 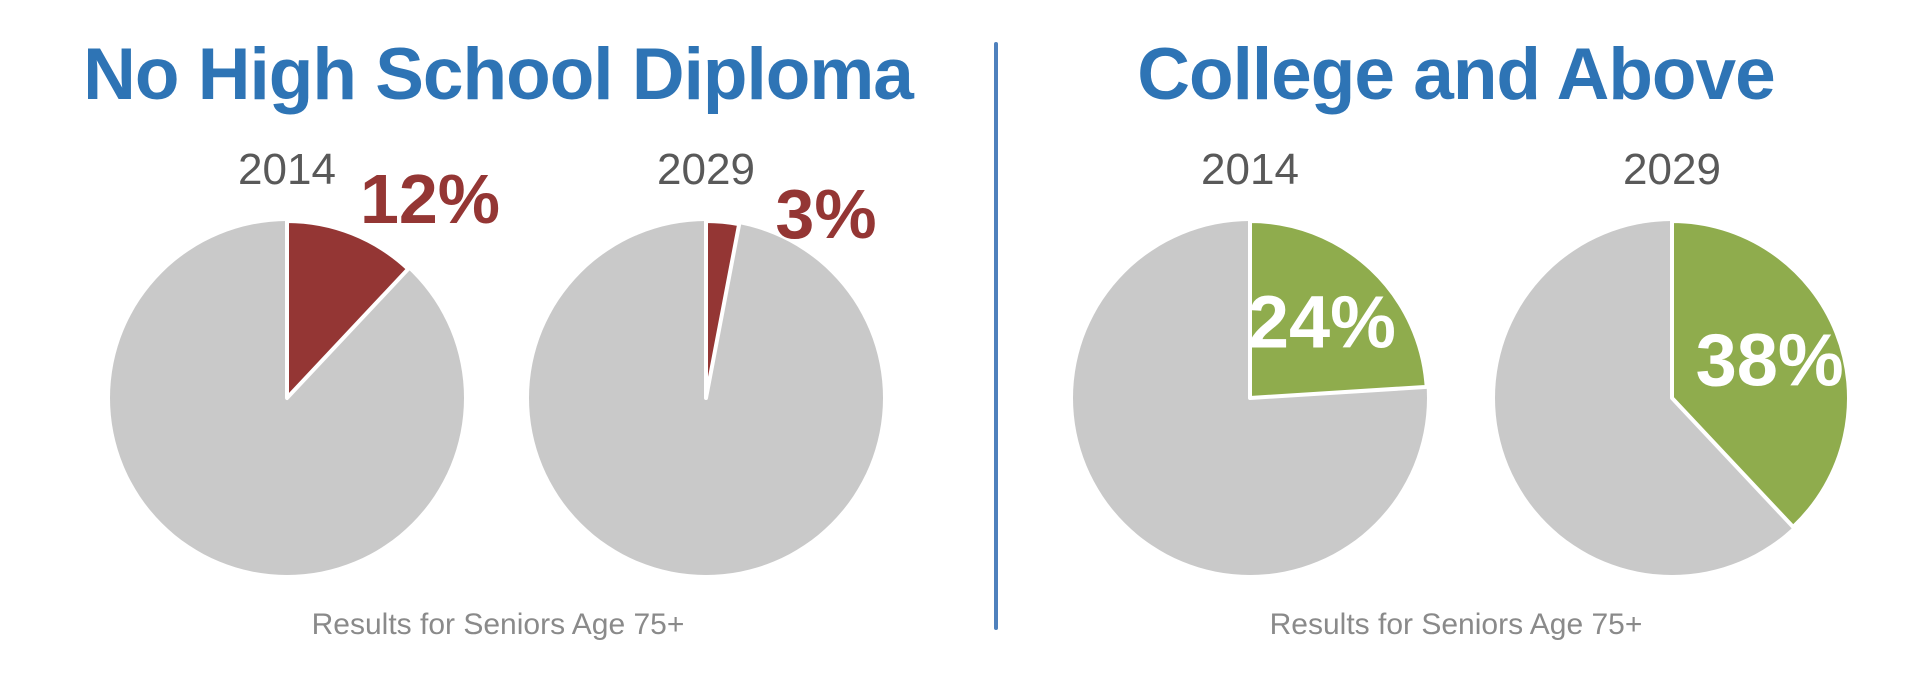 What do you see at coordinates (1456, 624) in the screenshot?
I see `caption-right: Results for Seniors Age 75+` at bounding box center [1456, 624].